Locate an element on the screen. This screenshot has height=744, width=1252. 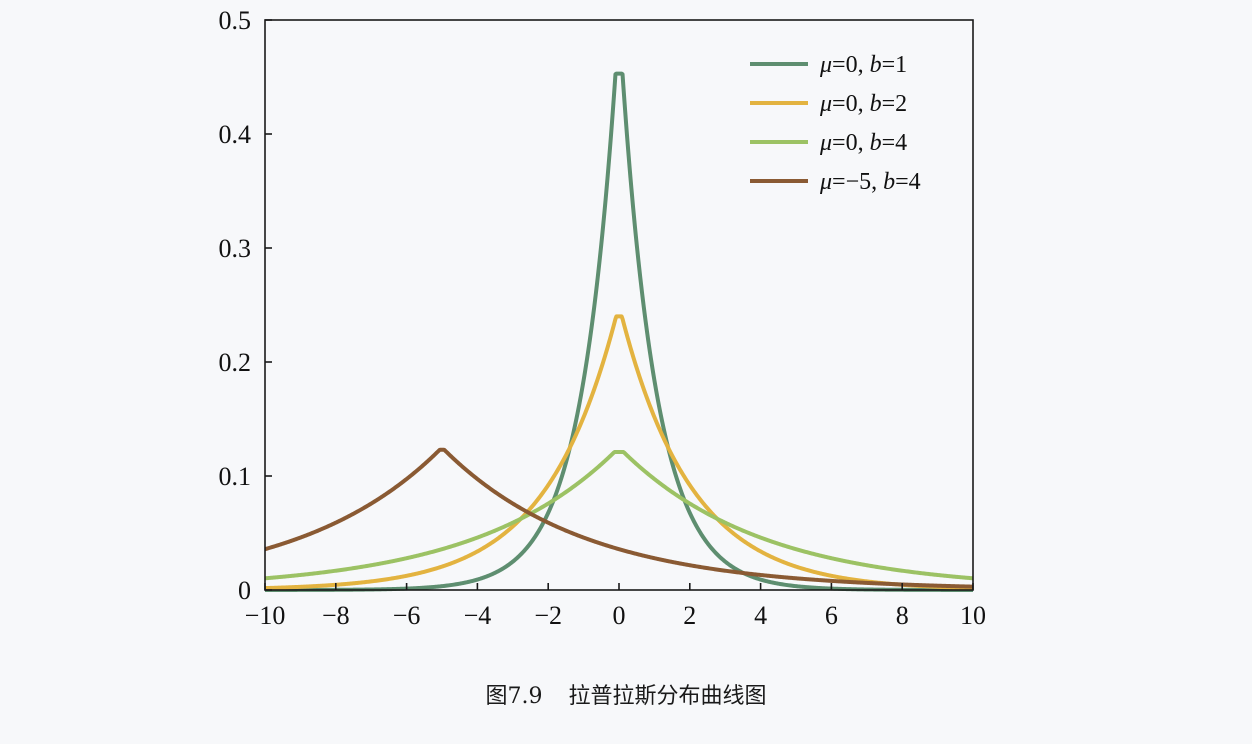
y-tick-label: 0.3 is located at coordinates (235, 248).